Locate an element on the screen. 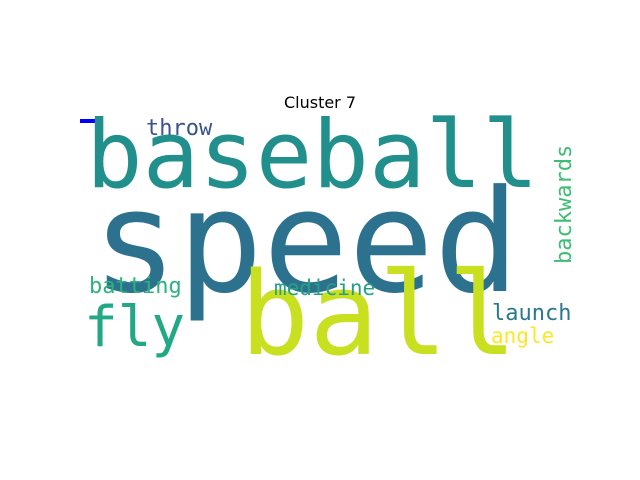 Image resolution: width=640 pixels, height=480 pixels. word-launch: launch is located at coordinates (532, 313).